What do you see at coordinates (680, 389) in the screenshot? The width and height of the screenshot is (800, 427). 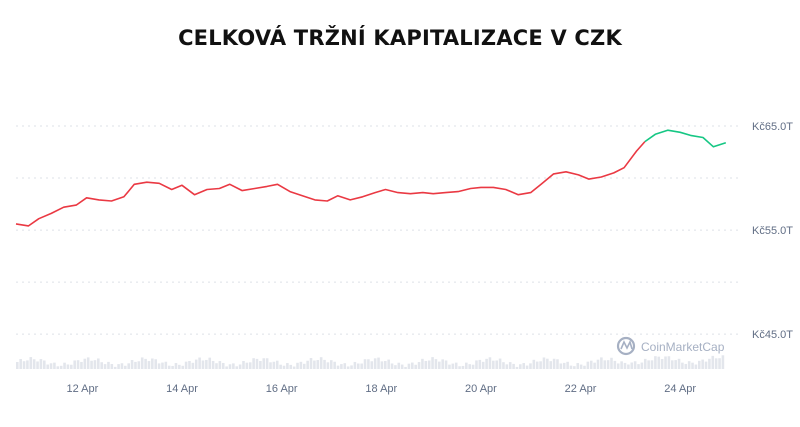 I see `x-tick-label-6: 24 Apr` at bounding box center [680, 389].